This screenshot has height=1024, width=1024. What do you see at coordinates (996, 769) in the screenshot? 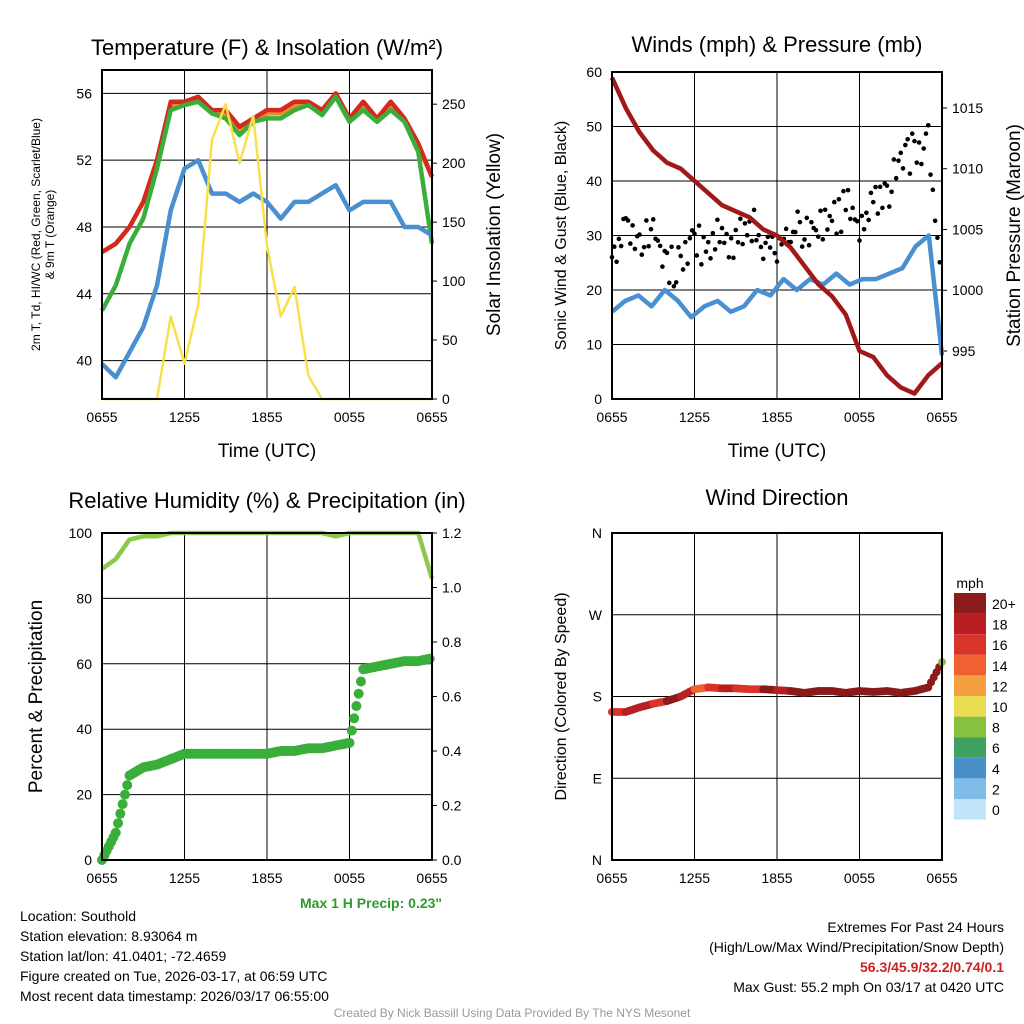
I see `legend-label: 4` at bounding box center [996, 769].